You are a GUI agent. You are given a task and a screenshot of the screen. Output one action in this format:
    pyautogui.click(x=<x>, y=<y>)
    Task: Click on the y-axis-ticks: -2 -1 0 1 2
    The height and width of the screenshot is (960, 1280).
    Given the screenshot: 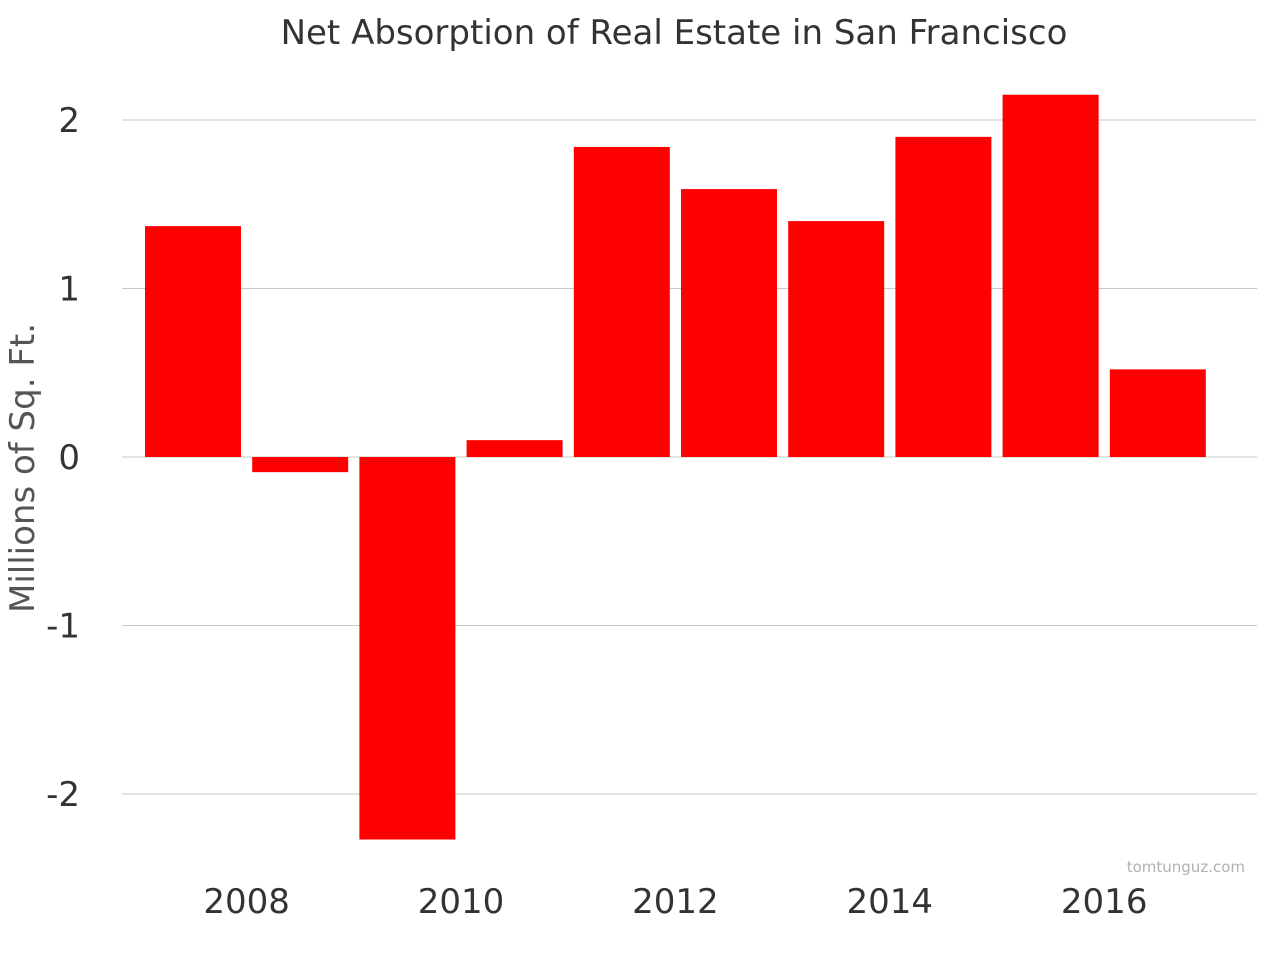 What is the action you would take?
    pyautogui.click(x=63, y=458)
    